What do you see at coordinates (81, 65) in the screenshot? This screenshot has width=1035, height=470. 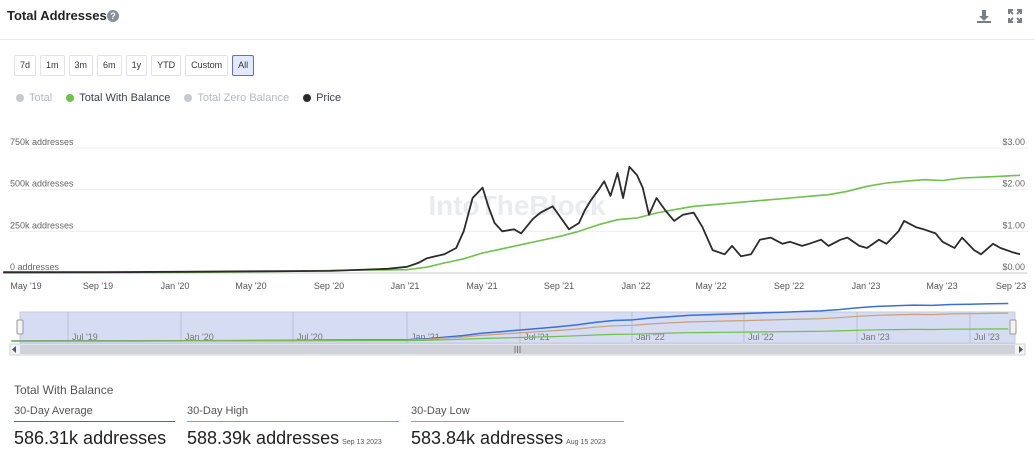 I see `range-button-3m: 3m` at bounding box center [81, 65].